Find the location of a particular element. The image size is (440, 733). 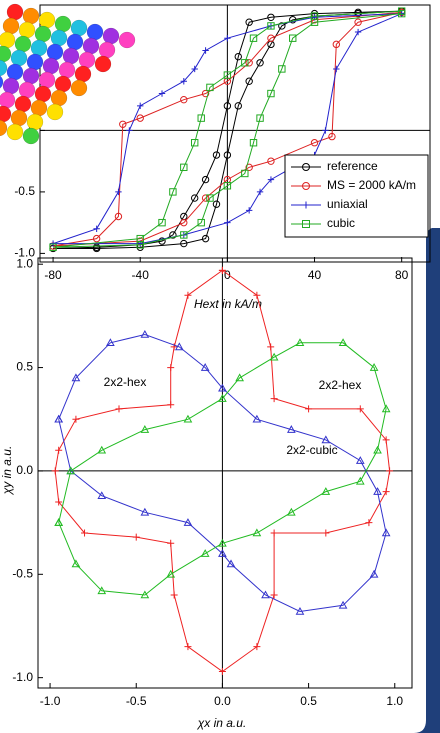

x-tick-label: -80 is located at coordinates (53, 275).